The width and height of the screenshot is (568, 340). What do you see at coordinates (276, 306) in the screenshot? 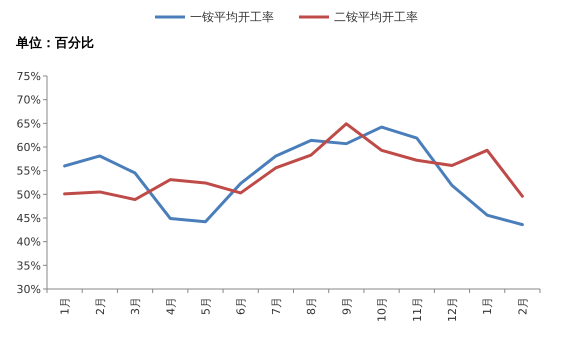
I see `x-tick-label: 7月` at bounding box center [276, 306].